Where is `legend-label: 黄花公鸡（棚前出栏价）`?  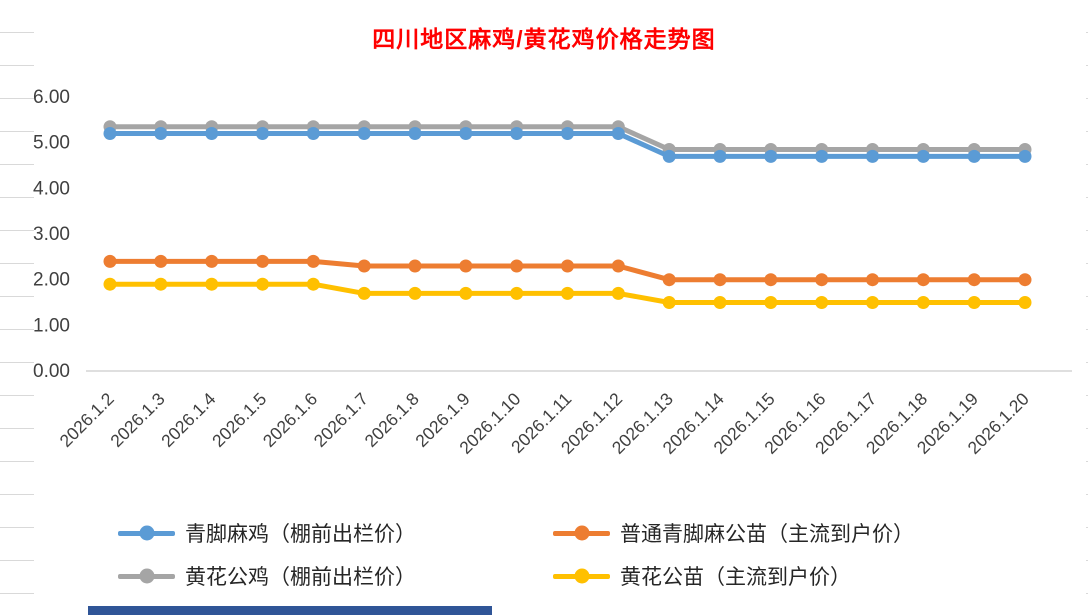
legend-label: 黄花公鸡（棚前出栏价） is located at coordinates (300, 577).